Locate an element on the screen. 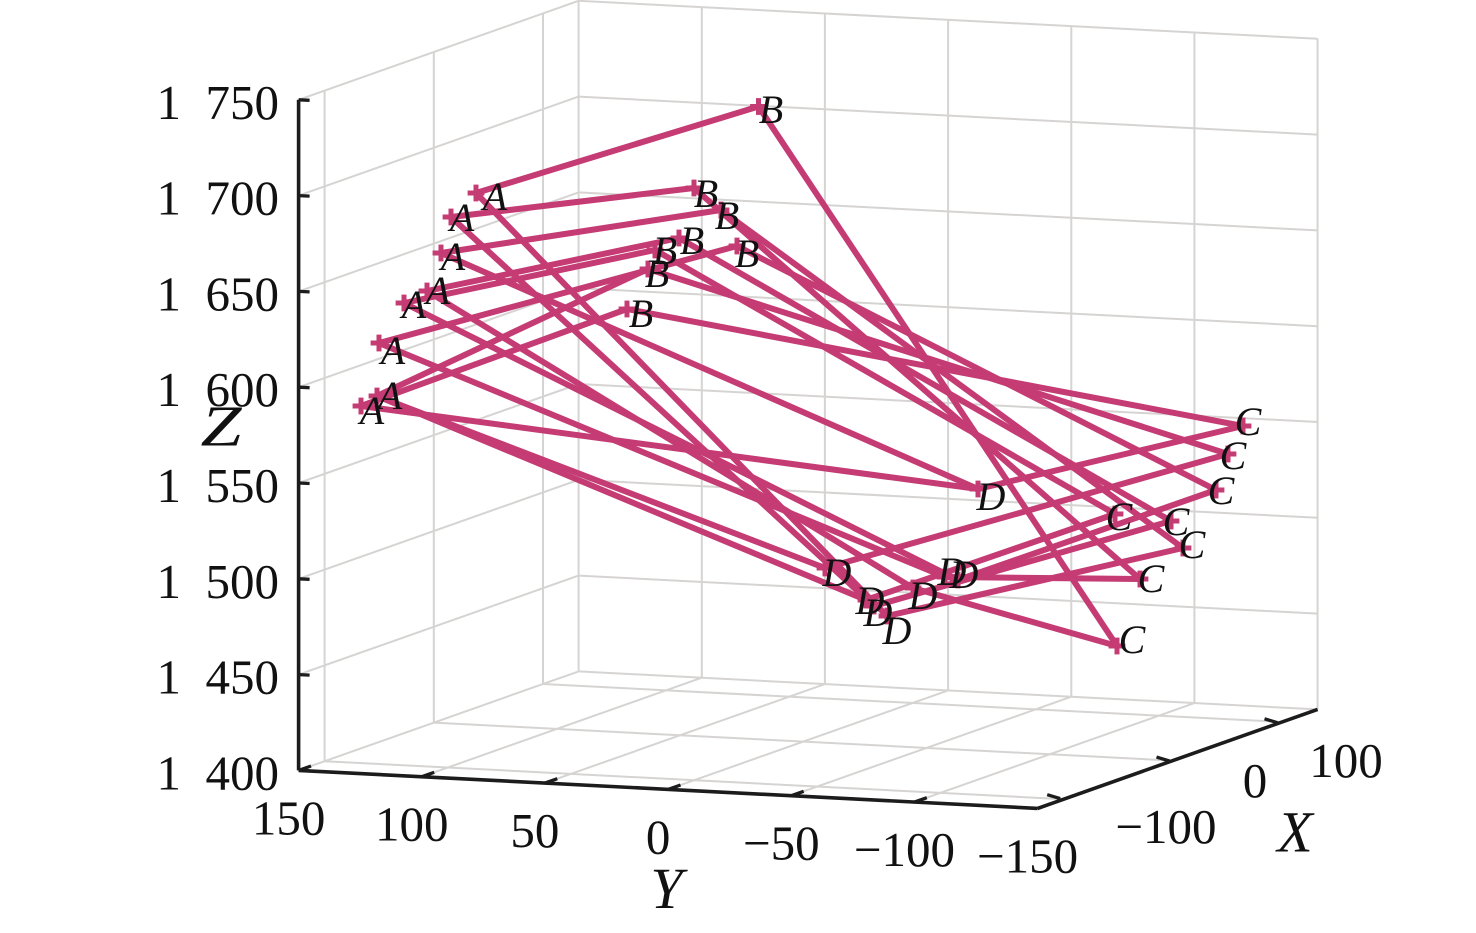 This screenshot has height=933, width=1476. svg-text: 1 400 is located at coordinates (218, 772).